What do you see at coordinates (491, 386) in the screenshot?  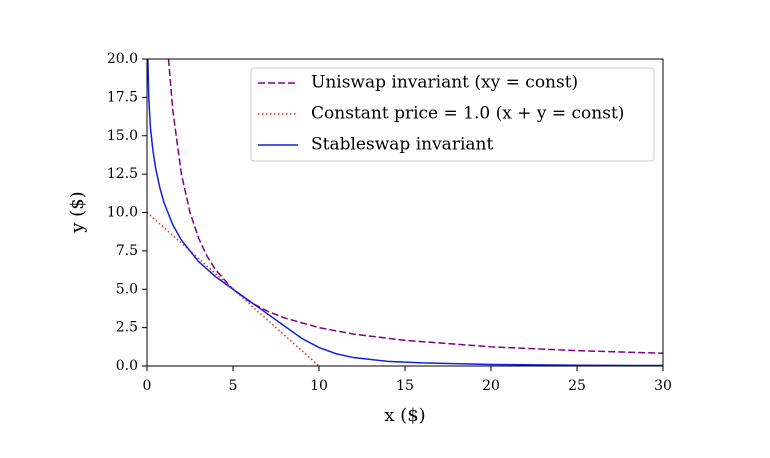 I see `x-tick-label: 20` at bounding box center [491, 386].